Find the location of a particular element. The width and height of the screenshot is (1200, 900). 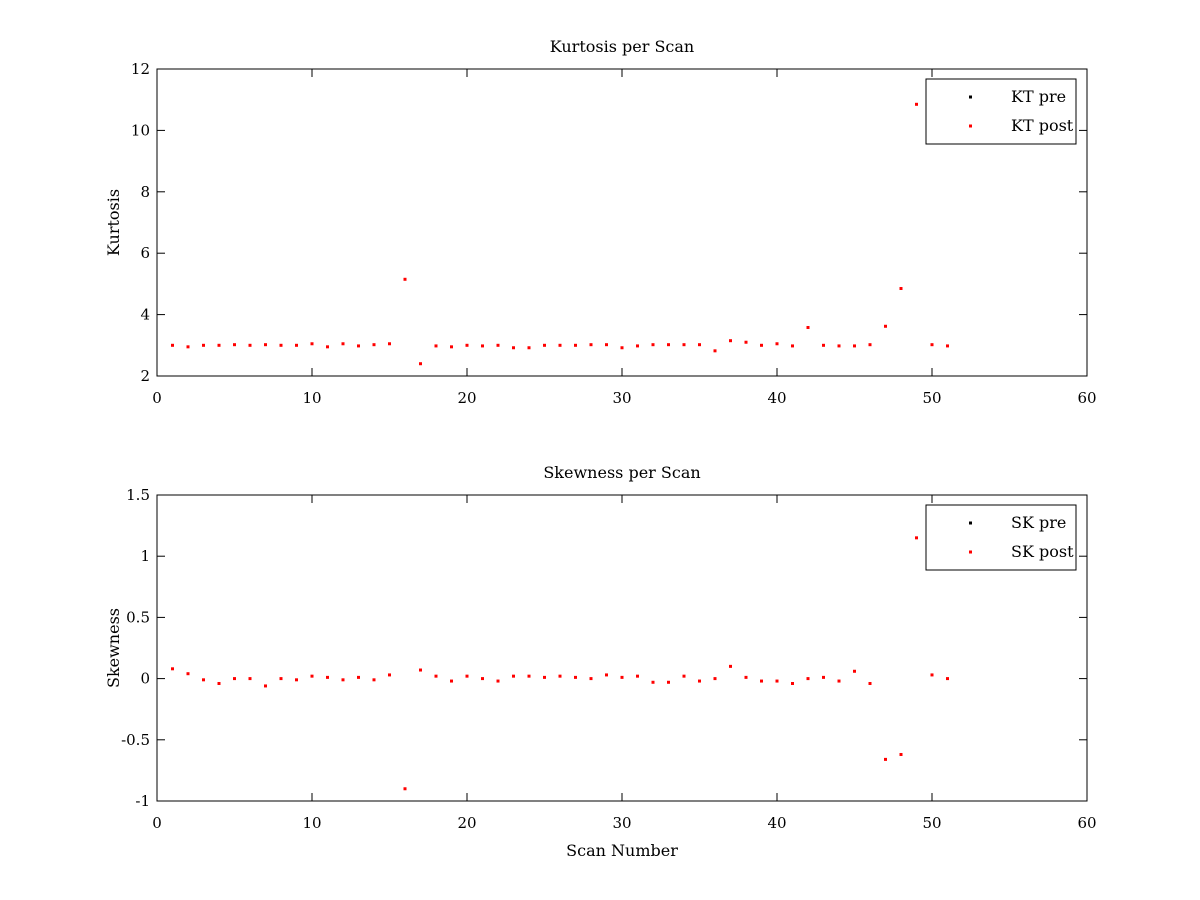

skewness-y-tick-label: -1 is located at coordinates (142, 801).